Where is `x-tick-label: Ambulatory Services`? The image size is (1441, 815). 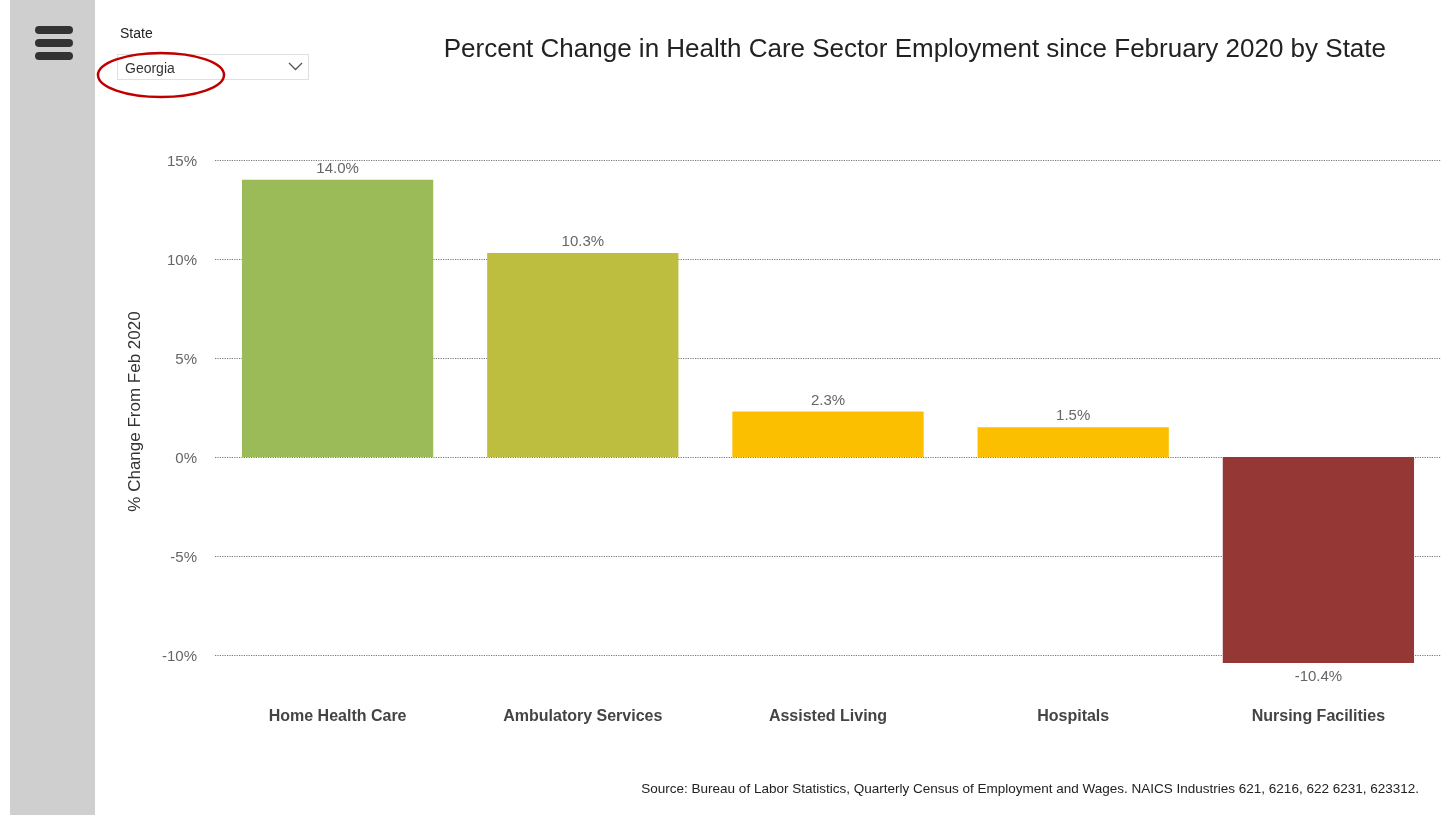 x-tick-label: Ambulatory Services is located at coordinates (583, 715).